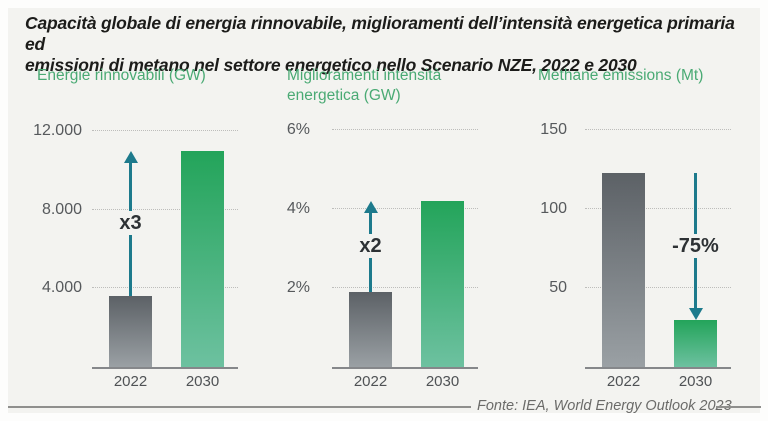  I want to click on panel-header-renewables: Energie rinnovabili (GW), so click(121, 75).